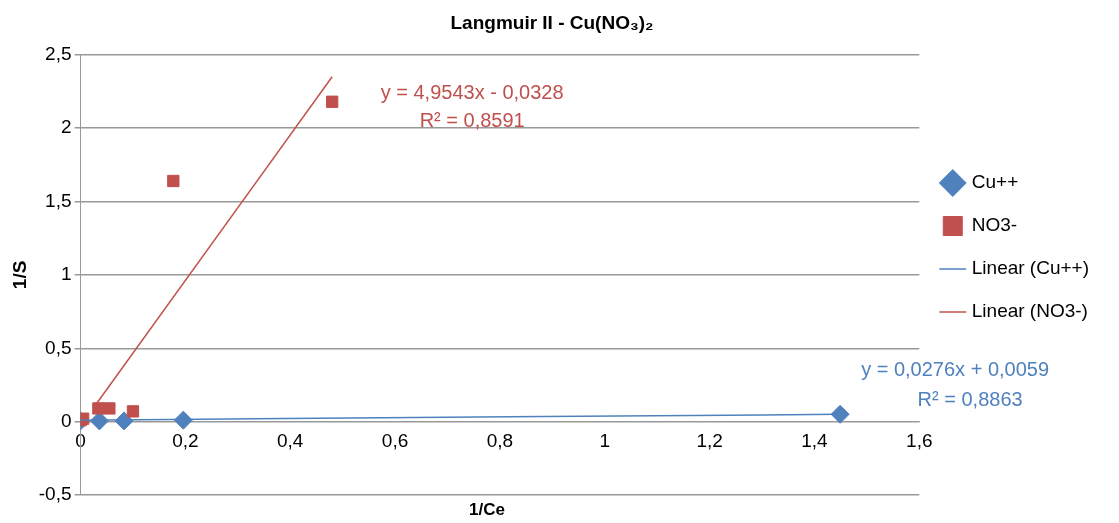 This screenshot has height=523, width=1119. Describe the element at coordinates (994, 225) in the screenshot. I see `legend-label: NO3-` at that location.